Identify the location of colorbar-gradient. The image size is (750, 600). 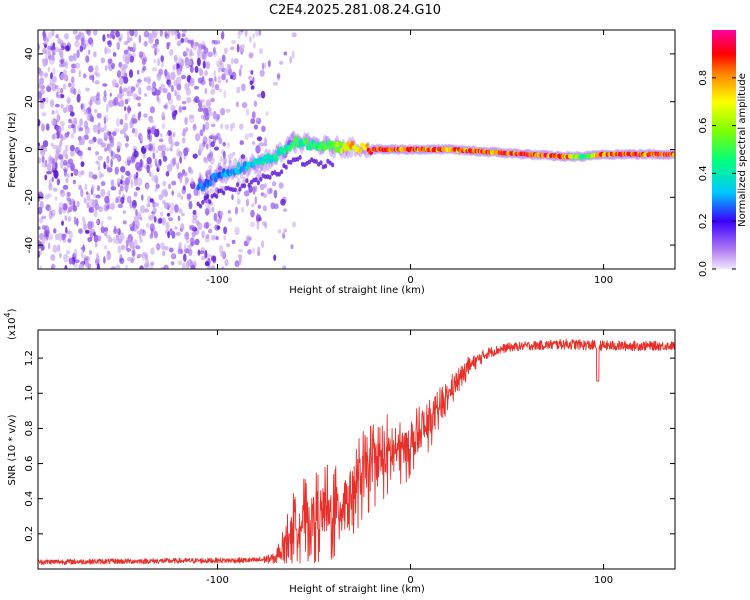
(724, 149).